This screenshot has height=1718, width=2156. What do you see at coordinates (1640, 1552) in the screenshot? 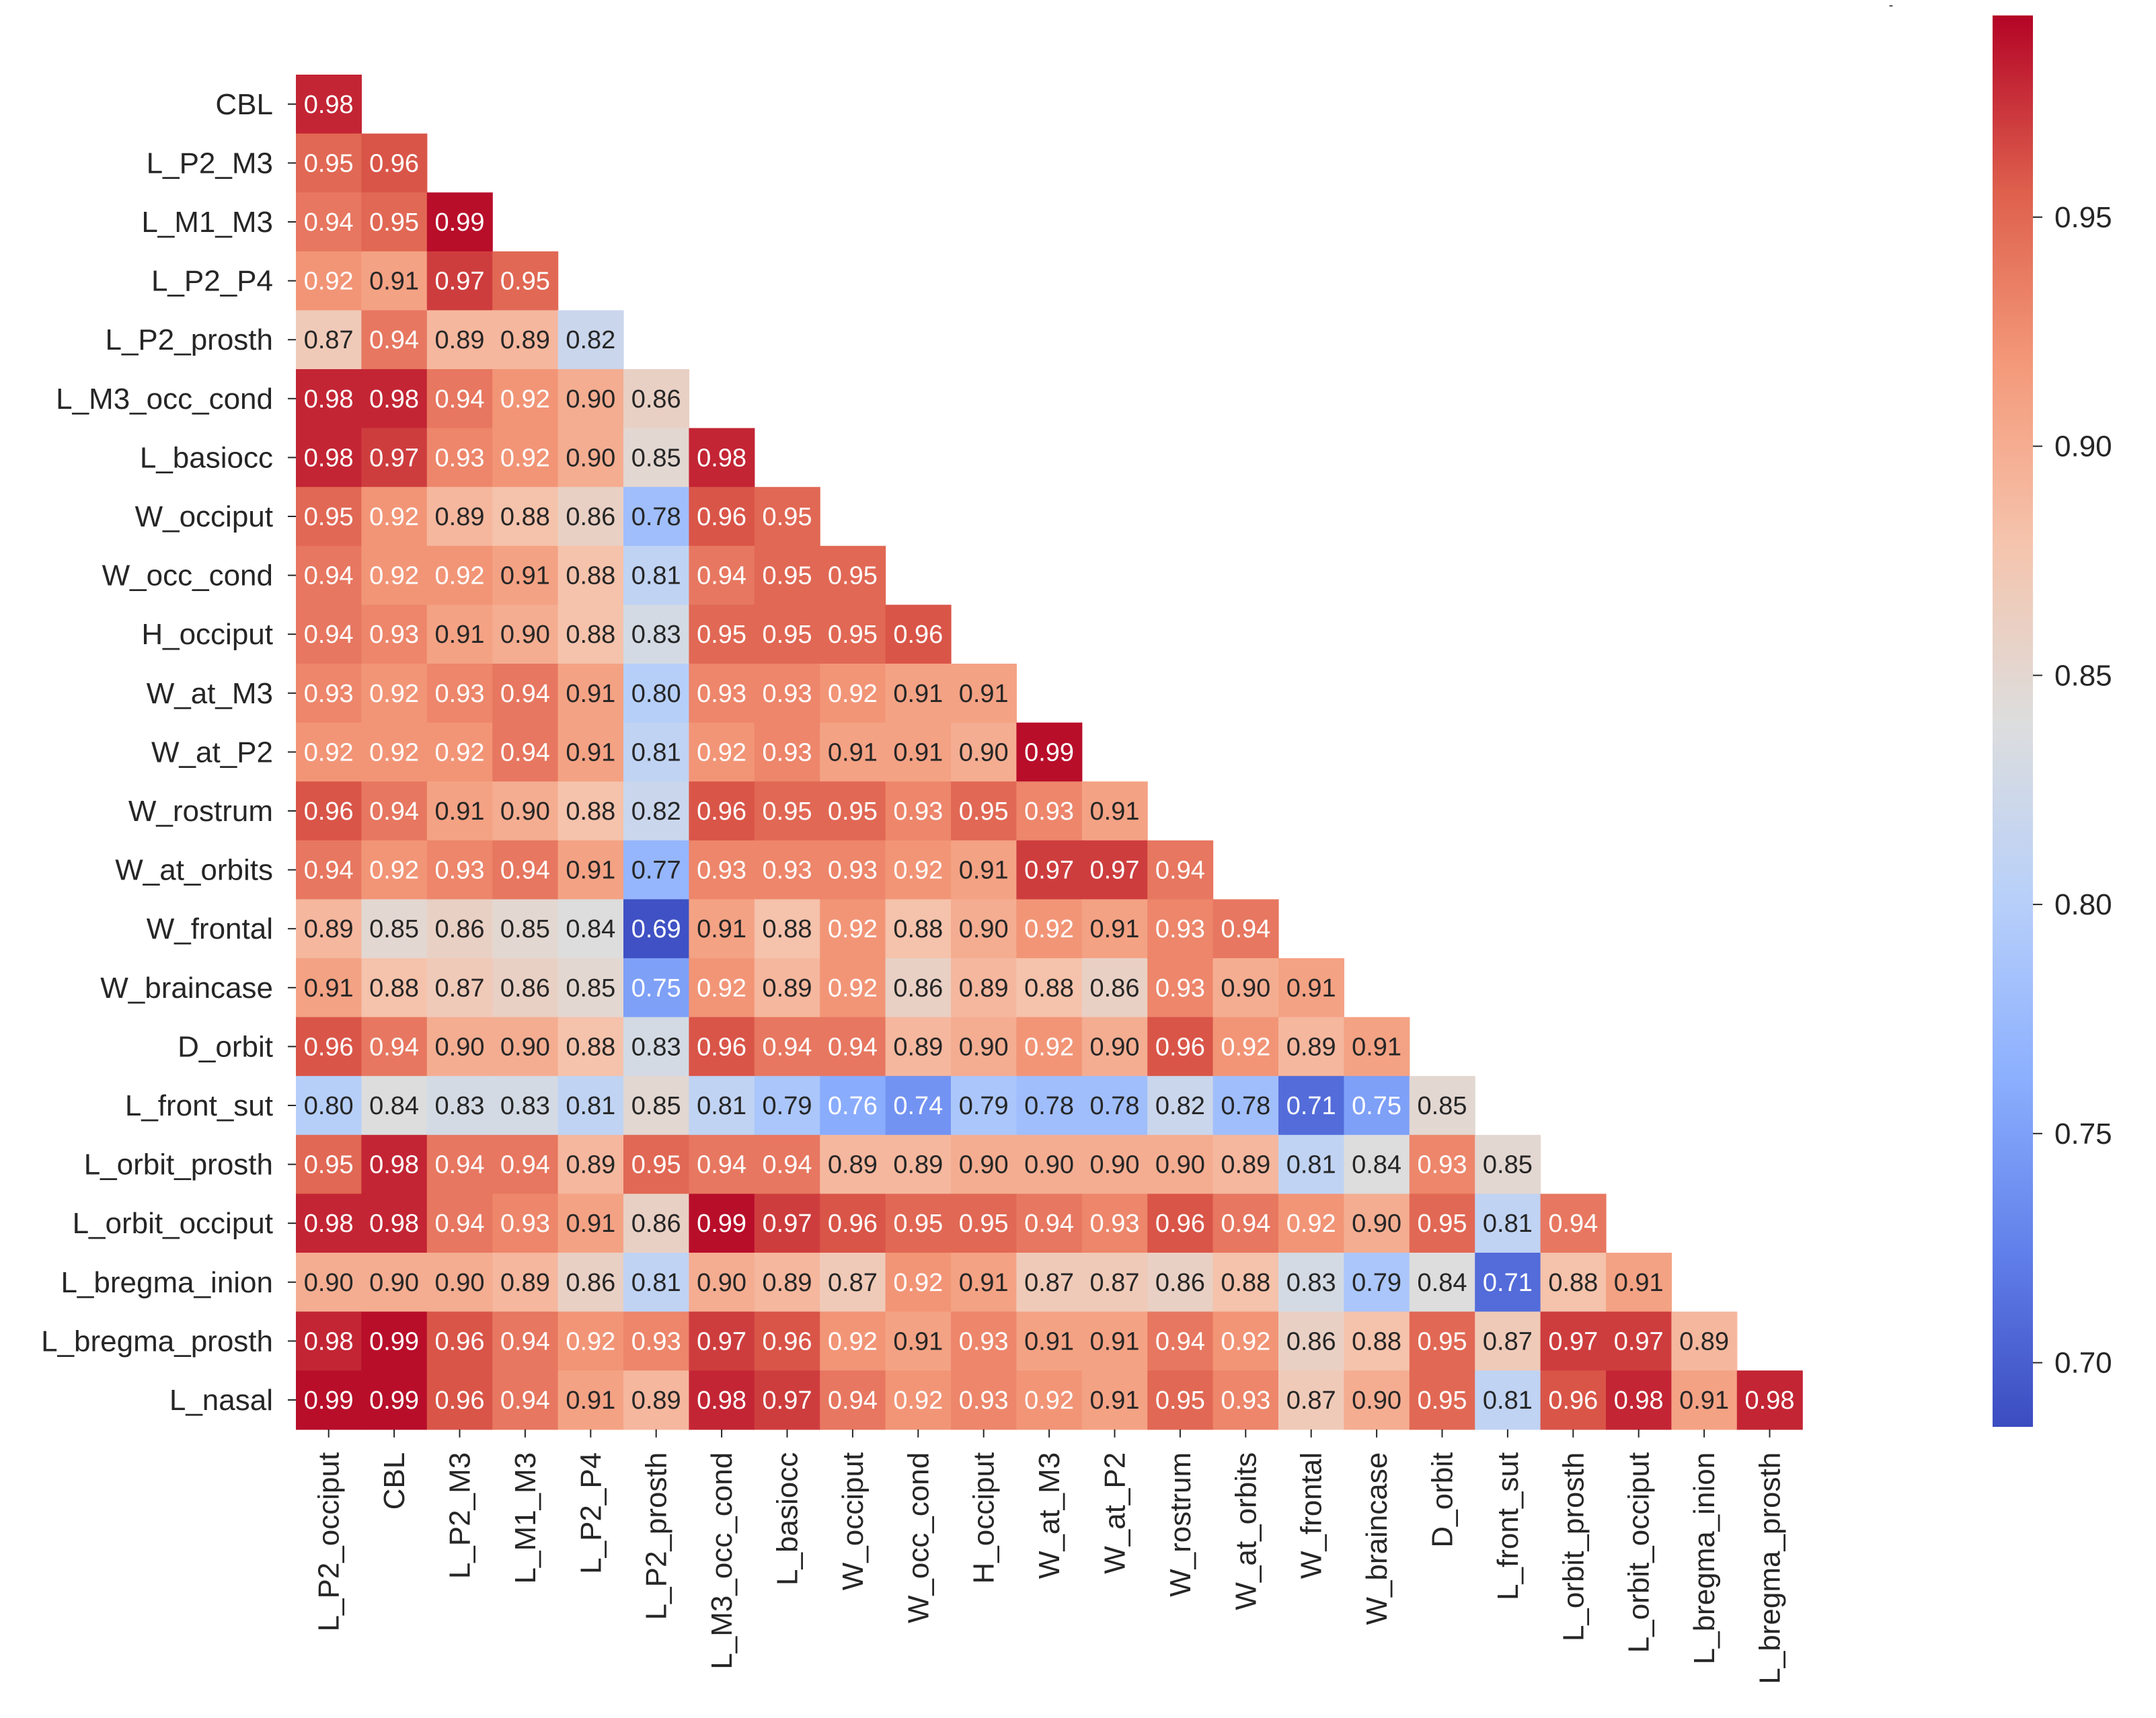
I see `column-label: L_orbit_occiput` at bounding box center [1640, 1552].